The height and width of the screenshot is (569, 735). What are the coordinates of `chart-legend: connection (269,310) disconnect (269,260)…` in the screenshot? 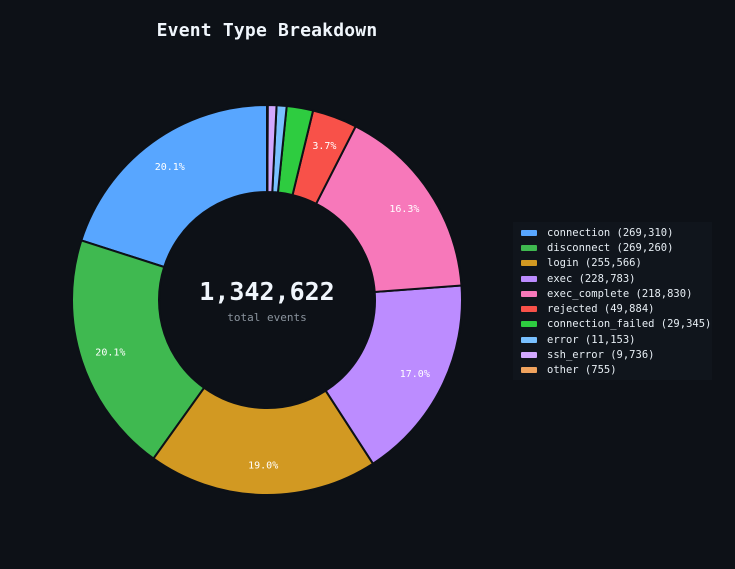 It's located at (612, 301).